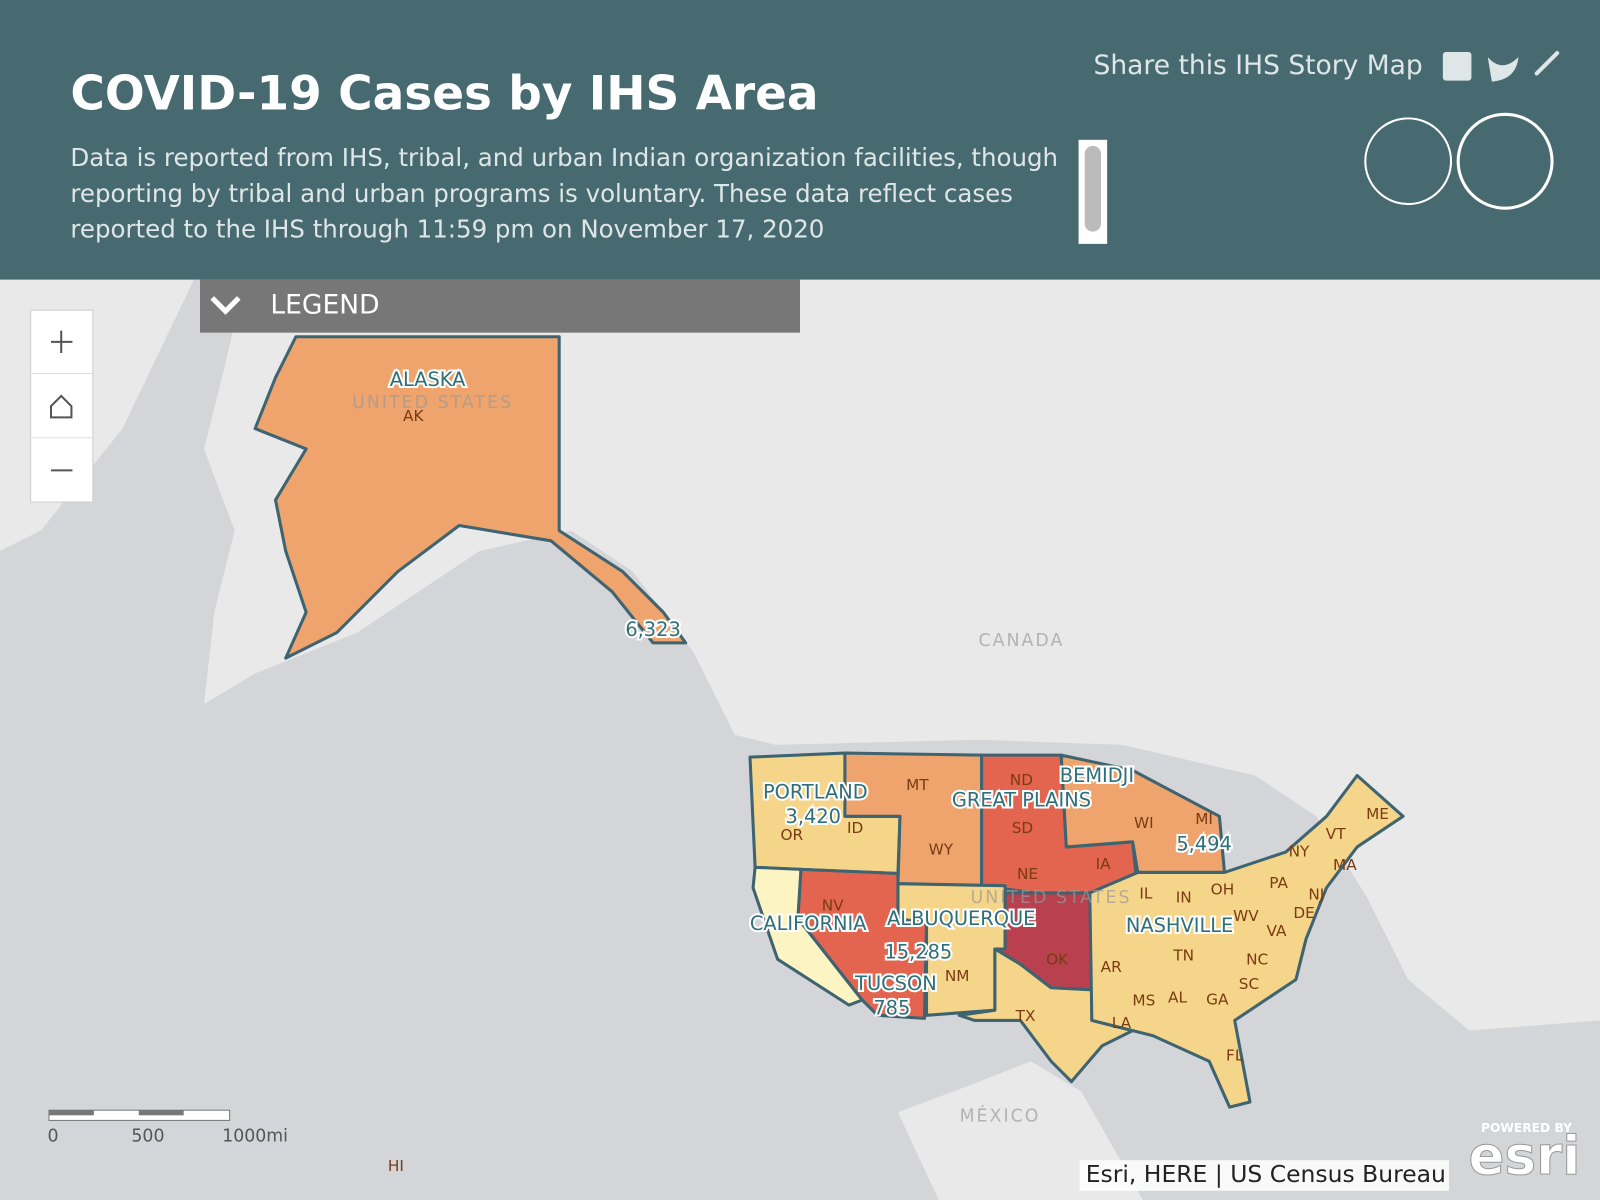 Image resolution: width=1600 pixels, height=1200 pixels. I want to click on state-label: GA, so click(1217, 1000).